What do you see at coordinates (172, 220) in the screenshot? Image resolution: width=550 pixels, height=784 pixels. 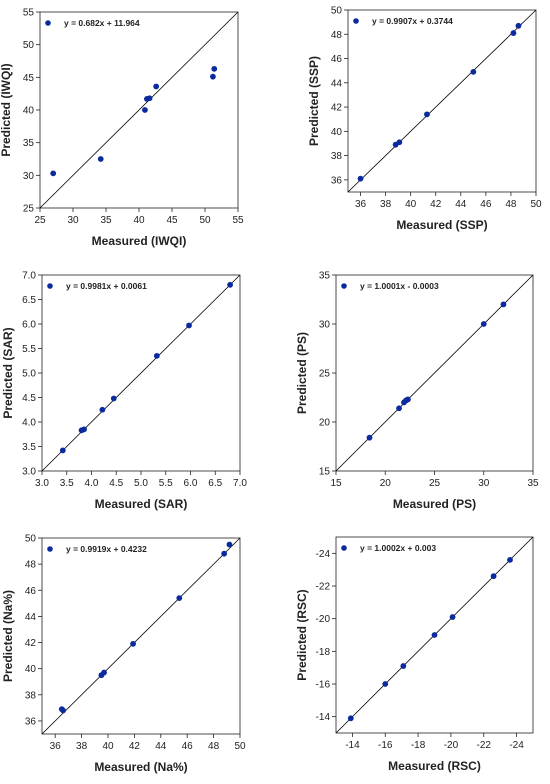 I see `x-tick-label: 45` at bounding box center [172, 220].